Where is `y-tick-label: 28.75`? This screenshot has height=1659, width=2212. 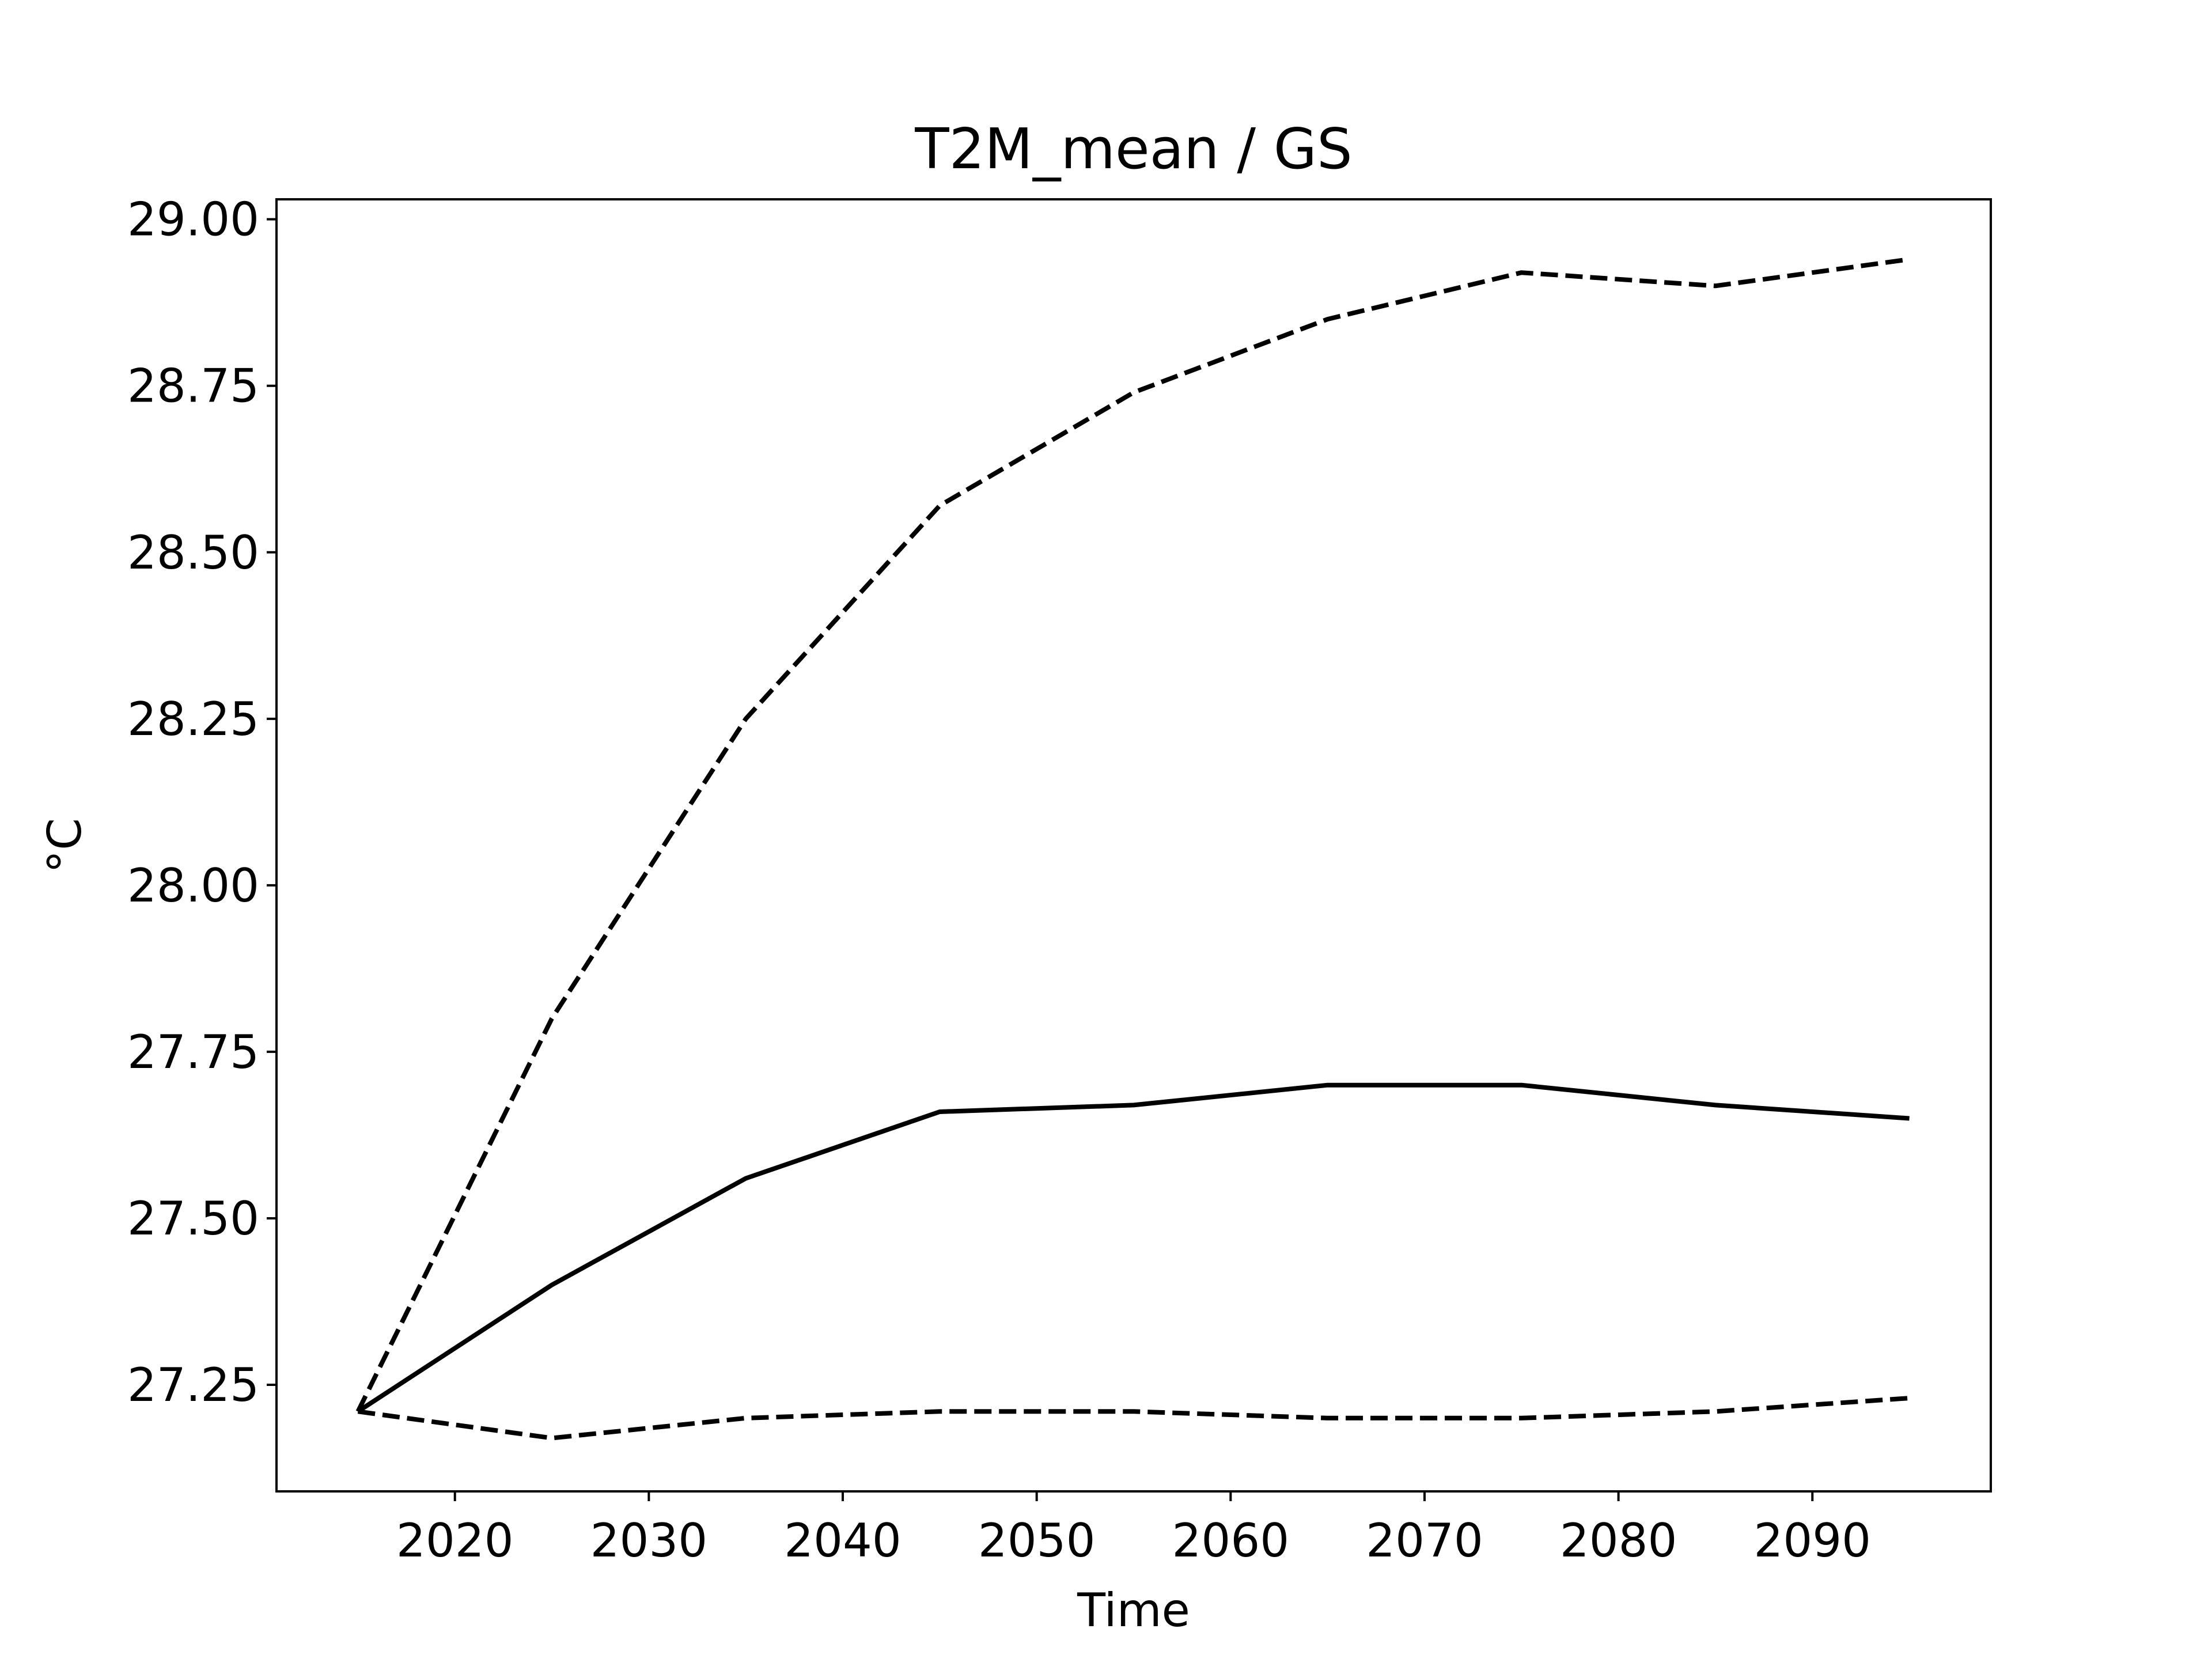 y-tick-label: 28.75 is located at coordinates (193, 386).